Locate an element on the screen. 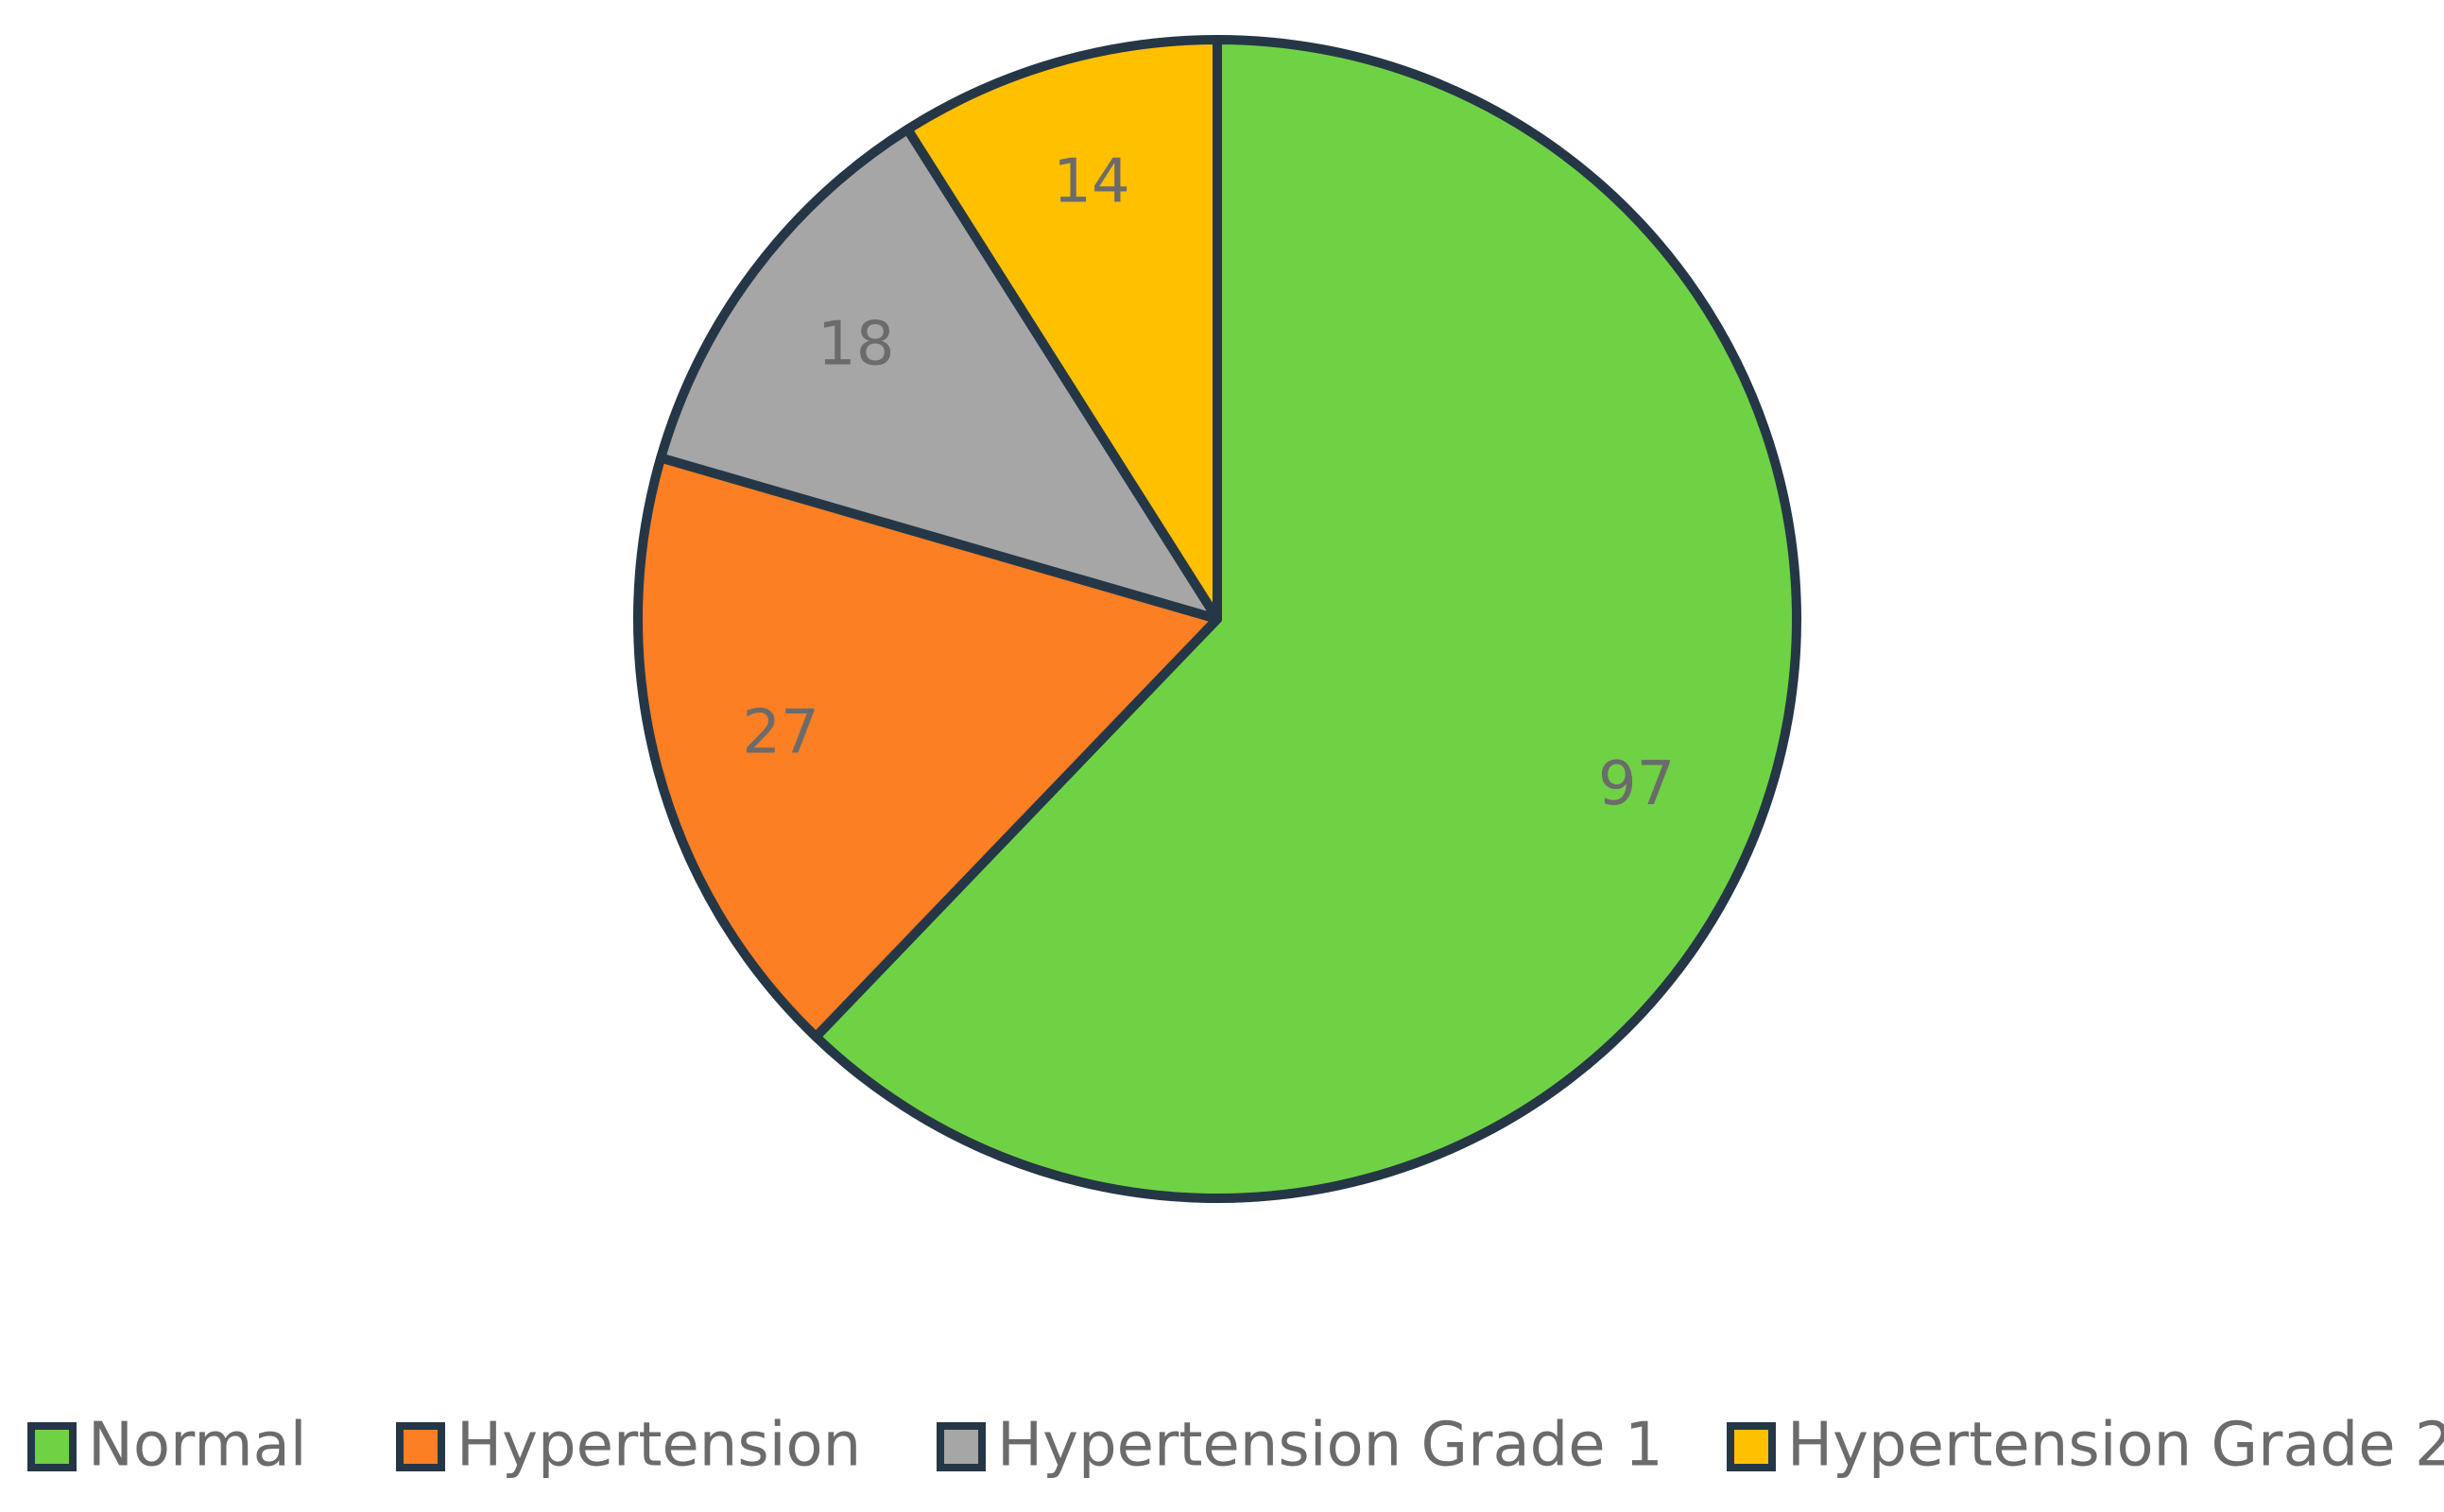 This screenshot has width=2444, height=1512. data-label: 14 is located at coordinates (1091, 181).